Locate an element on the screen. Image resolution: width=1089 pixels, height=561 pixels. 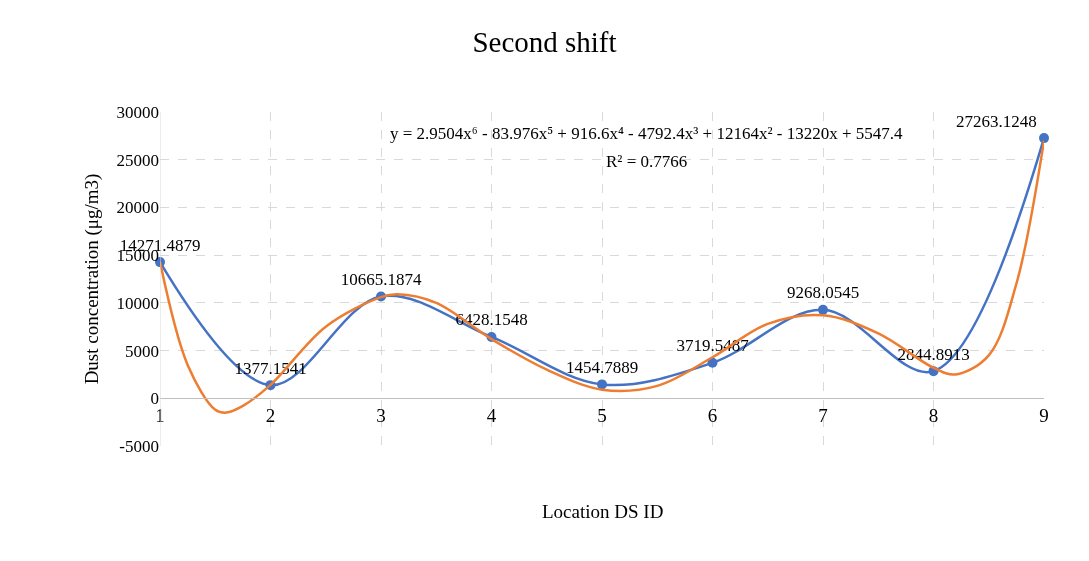
data-label: 1454.7889 is located at coordinates (602, 367).